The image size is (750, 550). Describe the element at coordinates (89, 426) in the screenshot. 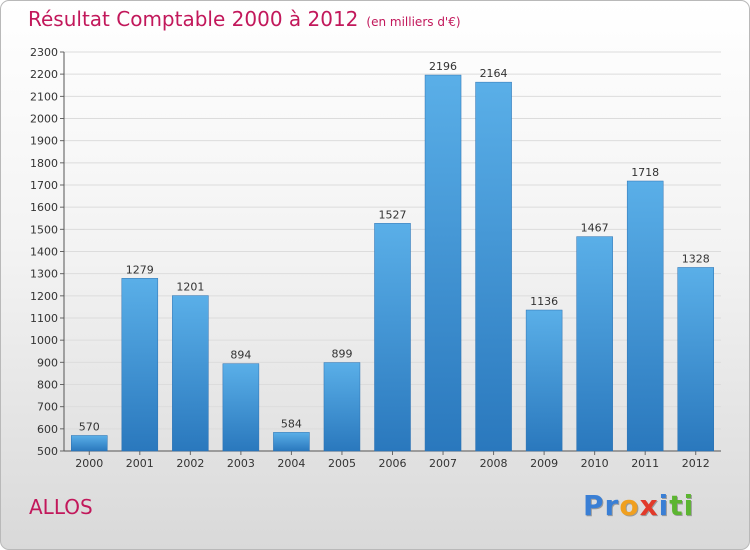

I see `value-label: 570` at that location.